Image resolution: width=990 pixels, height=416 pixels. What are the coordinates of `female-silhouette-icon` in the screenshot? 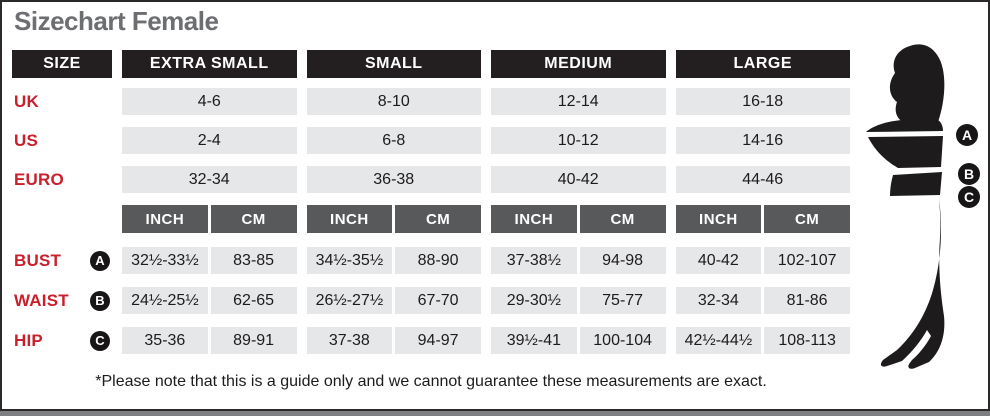 It's located at (905, 206).